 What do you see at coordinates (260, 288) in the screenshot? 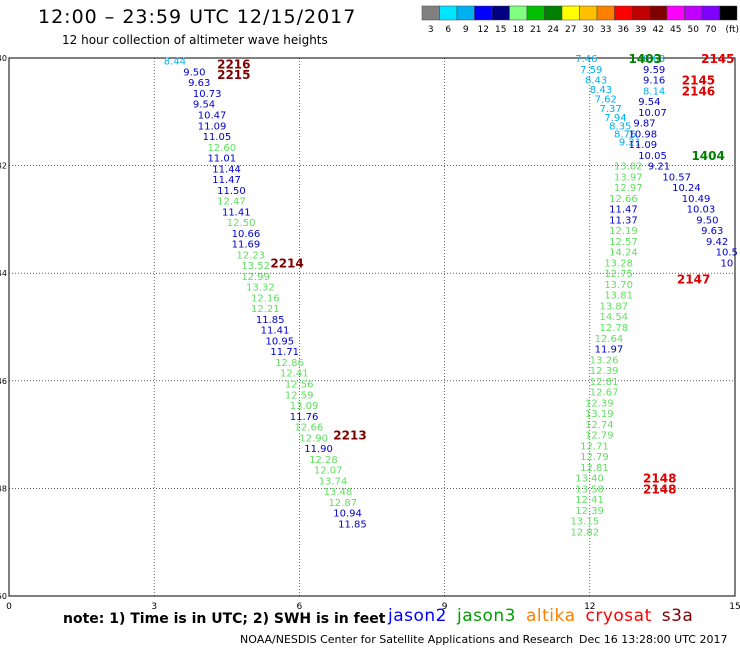
I see `wave-height-value: 13.32` at bounding box center [260, 288].